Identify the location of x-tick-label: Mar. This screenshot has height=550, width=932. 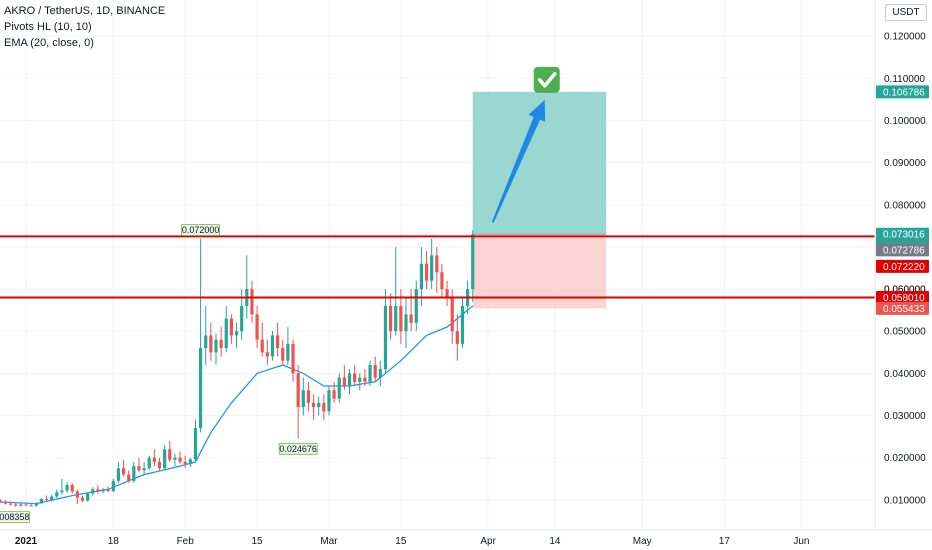
(329, 541).